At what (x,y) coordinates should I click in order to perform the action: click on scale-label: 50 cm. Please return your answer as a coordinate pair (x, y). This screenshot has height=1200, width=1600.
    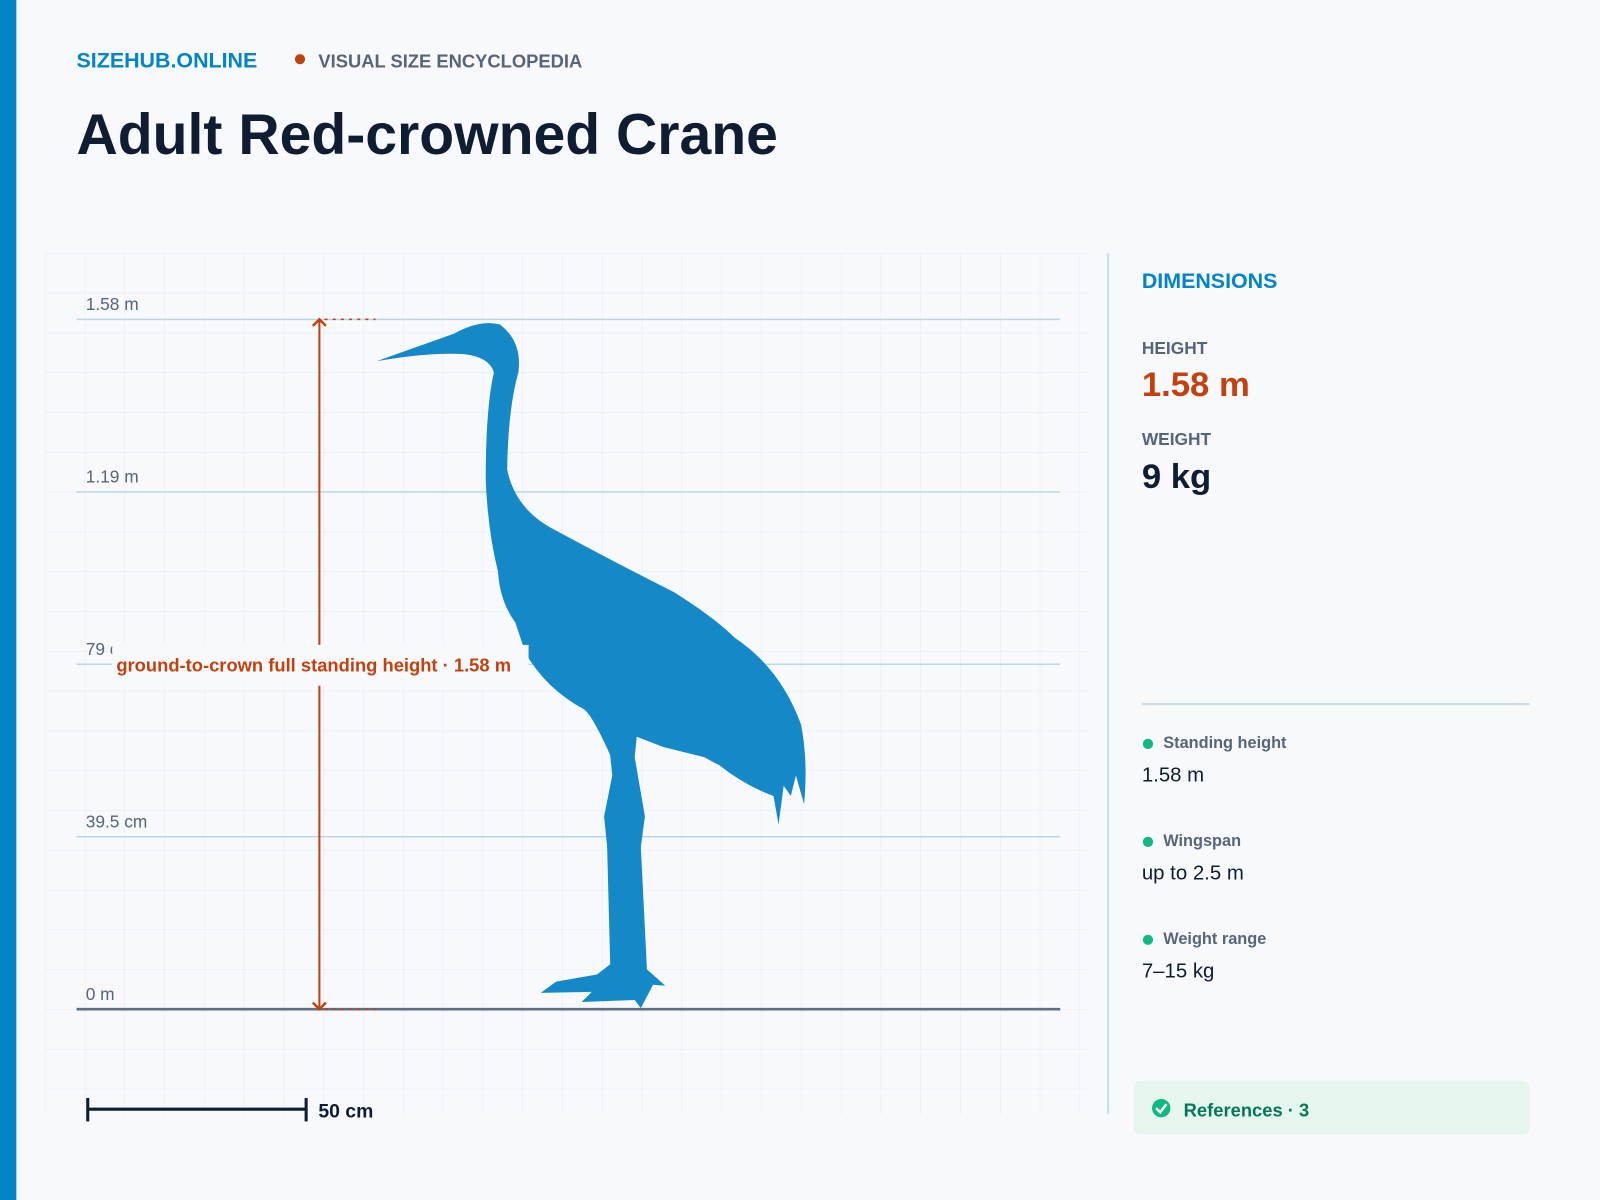
    Looking at the image, I should click on (345, 1111).